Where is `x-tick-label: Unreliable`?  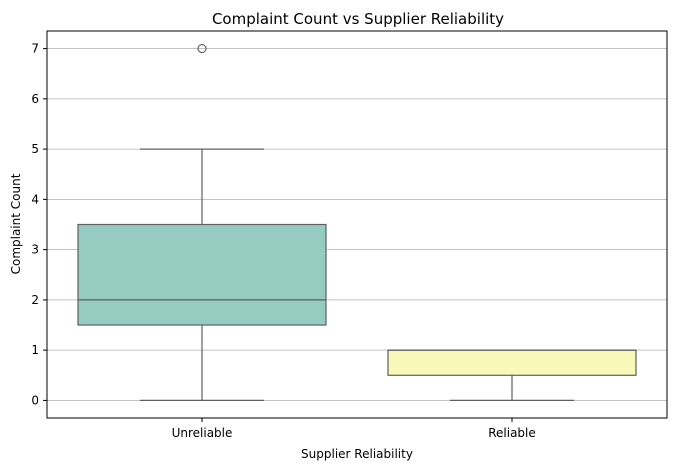 x-tick-label: Unreliable is located at coordinates (202, 433).